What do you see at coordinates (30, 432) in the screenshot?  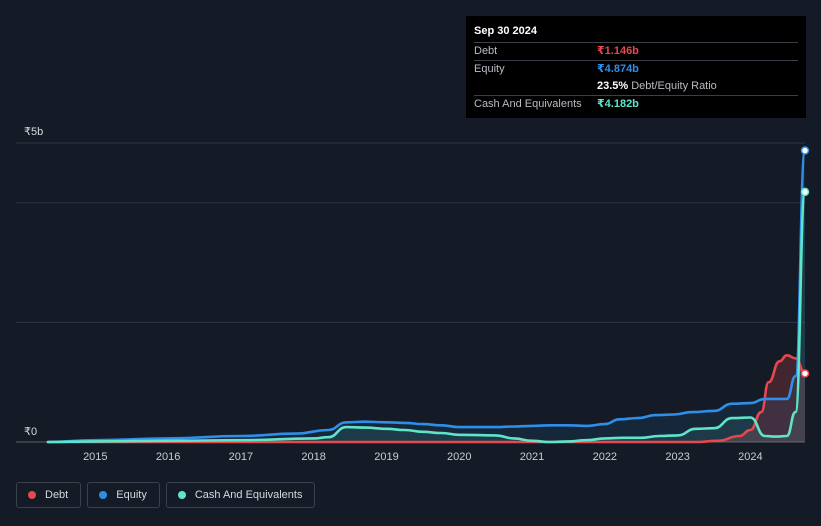 I see `y-axis-min-label: ₹0` at bounding box center [30, 432].